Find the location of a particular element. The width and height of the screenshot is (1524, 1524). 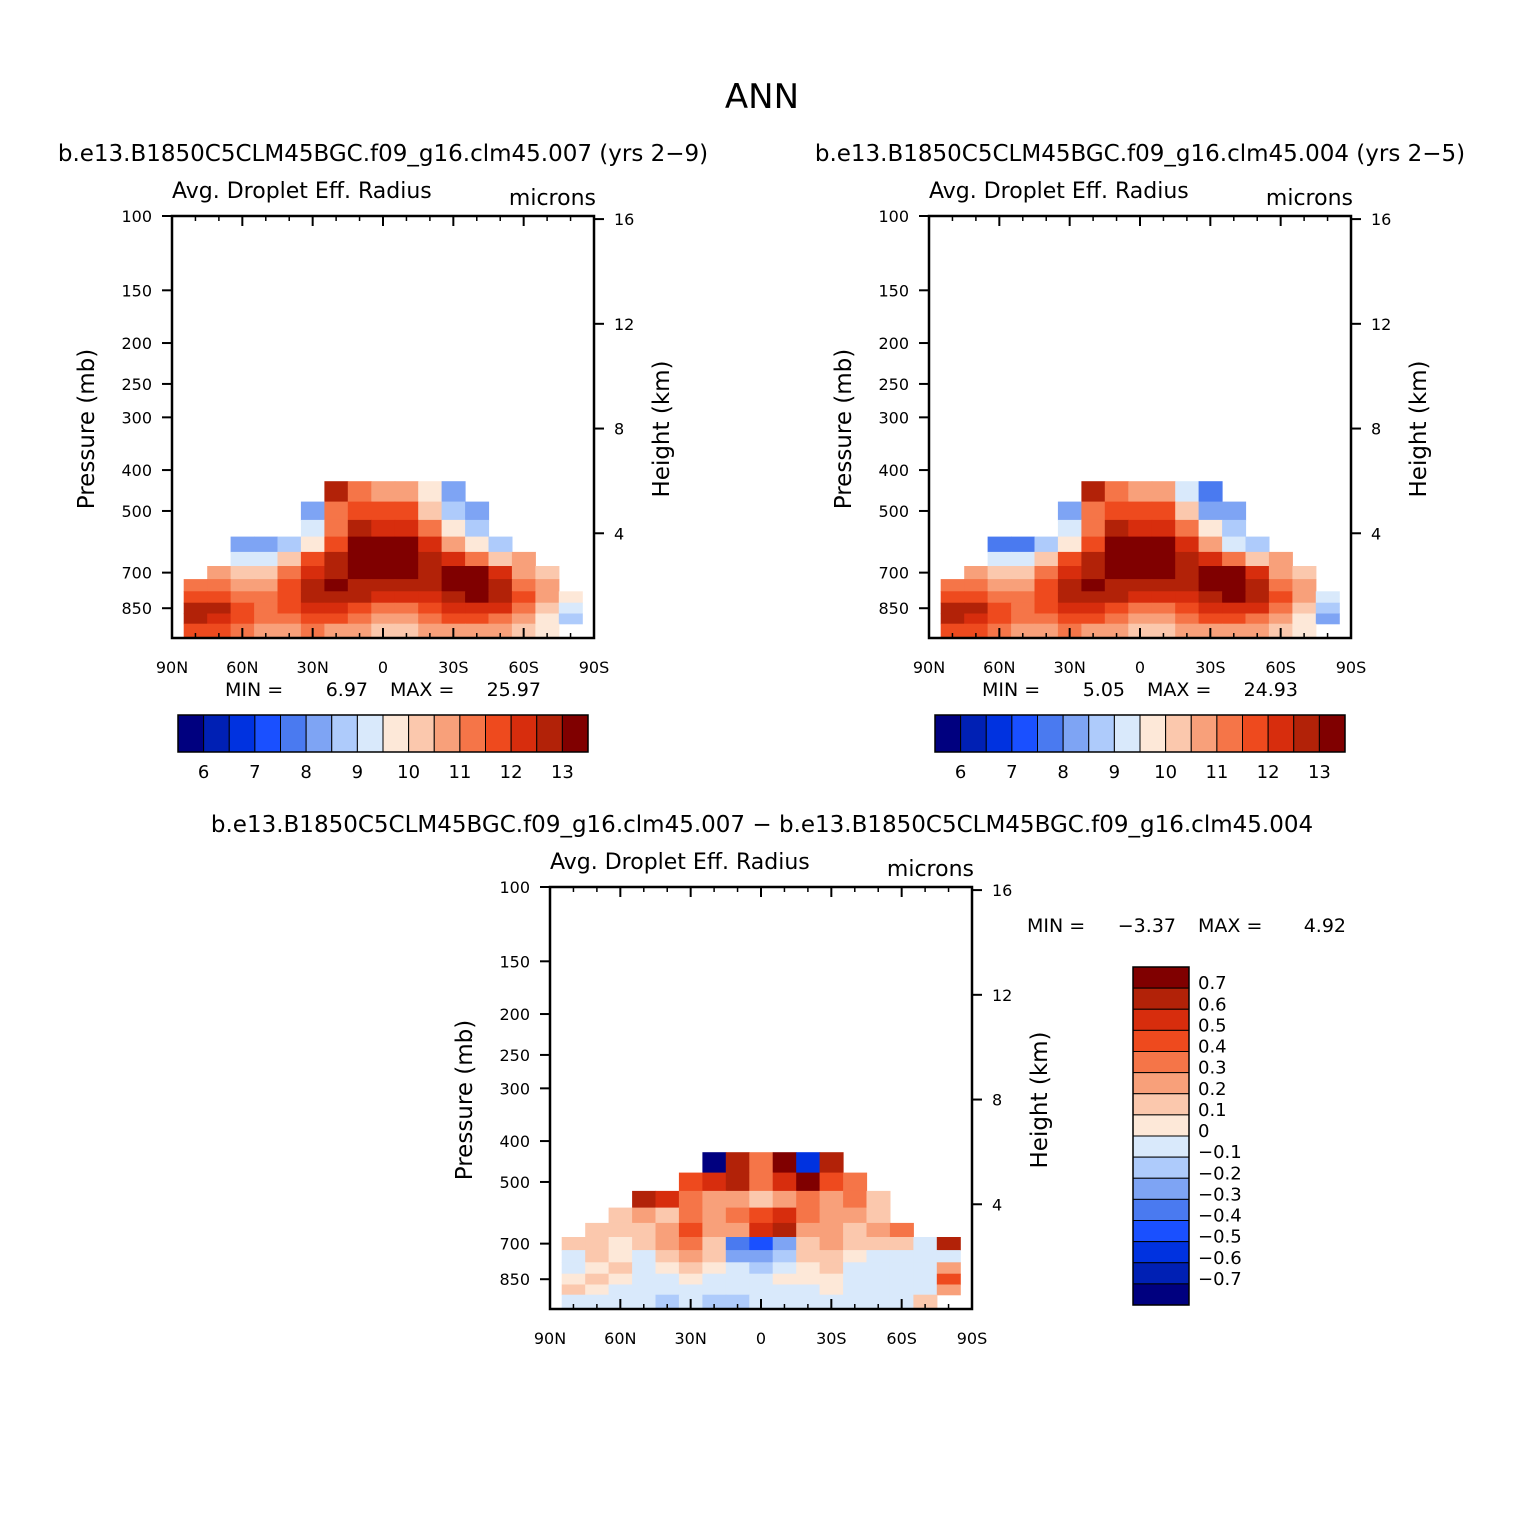

x-tick-label: 60N is located at coordinates (999, 667).